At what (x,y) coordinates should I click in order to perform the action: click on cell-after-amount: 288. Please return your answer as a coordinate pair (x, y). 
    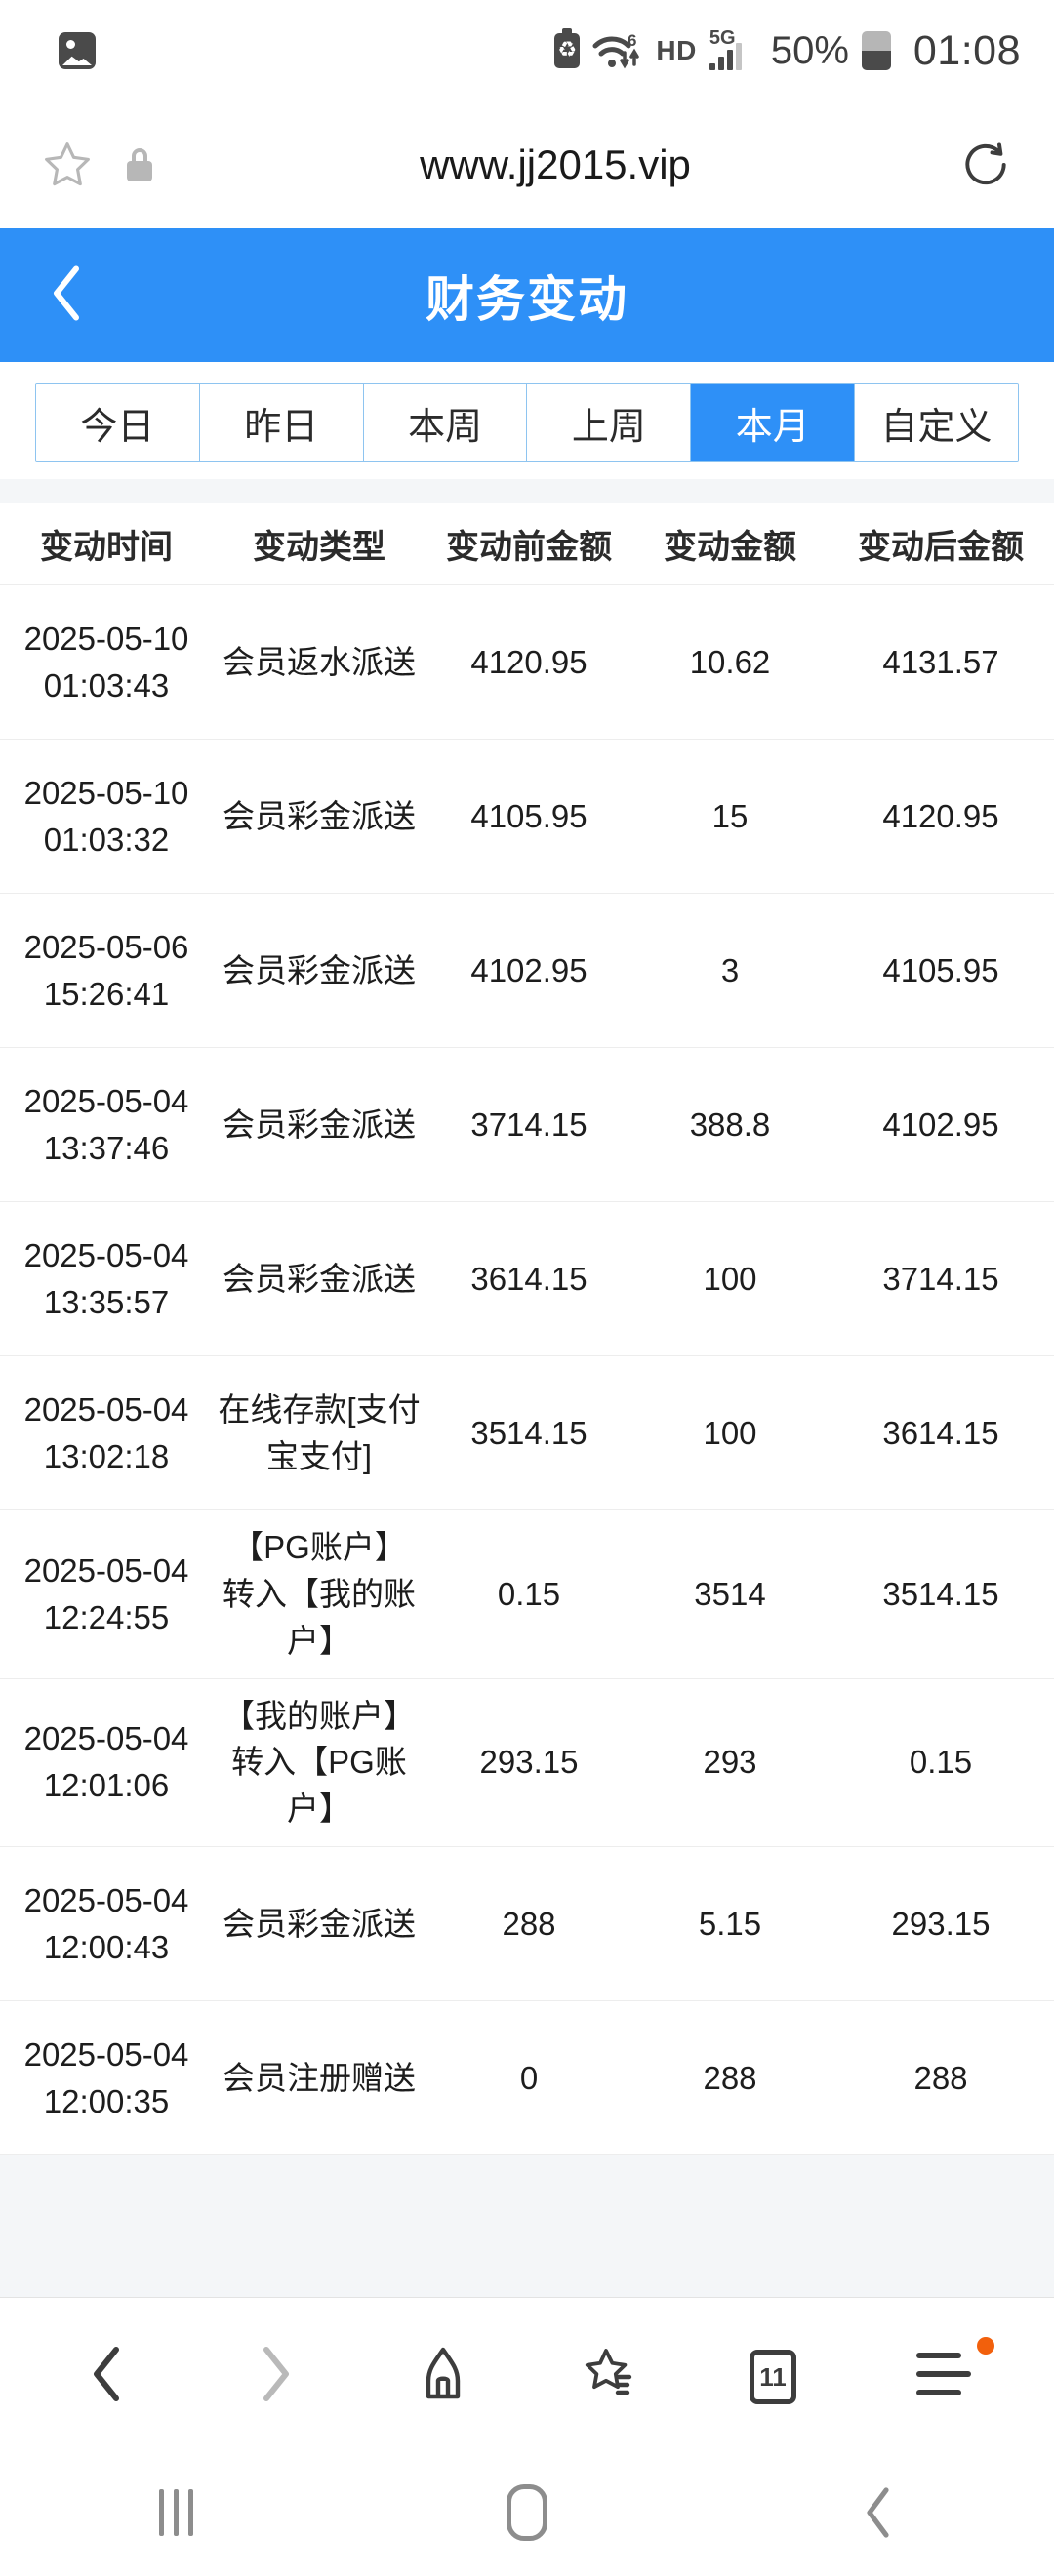
    Looking at the image, I should click on (941, 2077).